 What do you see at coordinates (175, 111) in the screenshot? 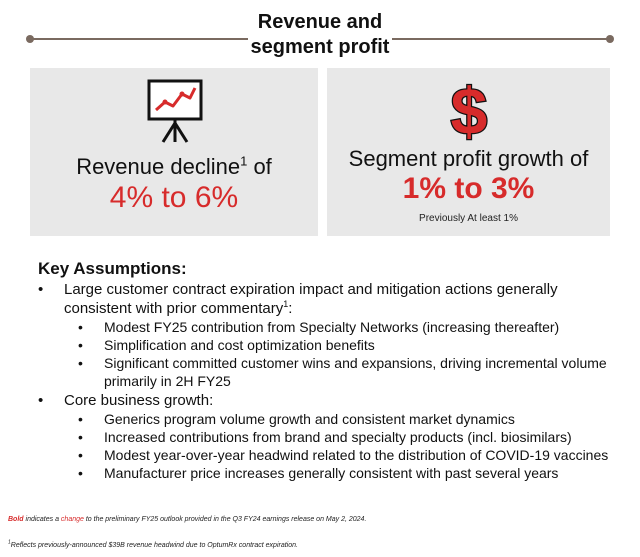
I see `presentation-chart-icon` at bounding box center [175, 111].